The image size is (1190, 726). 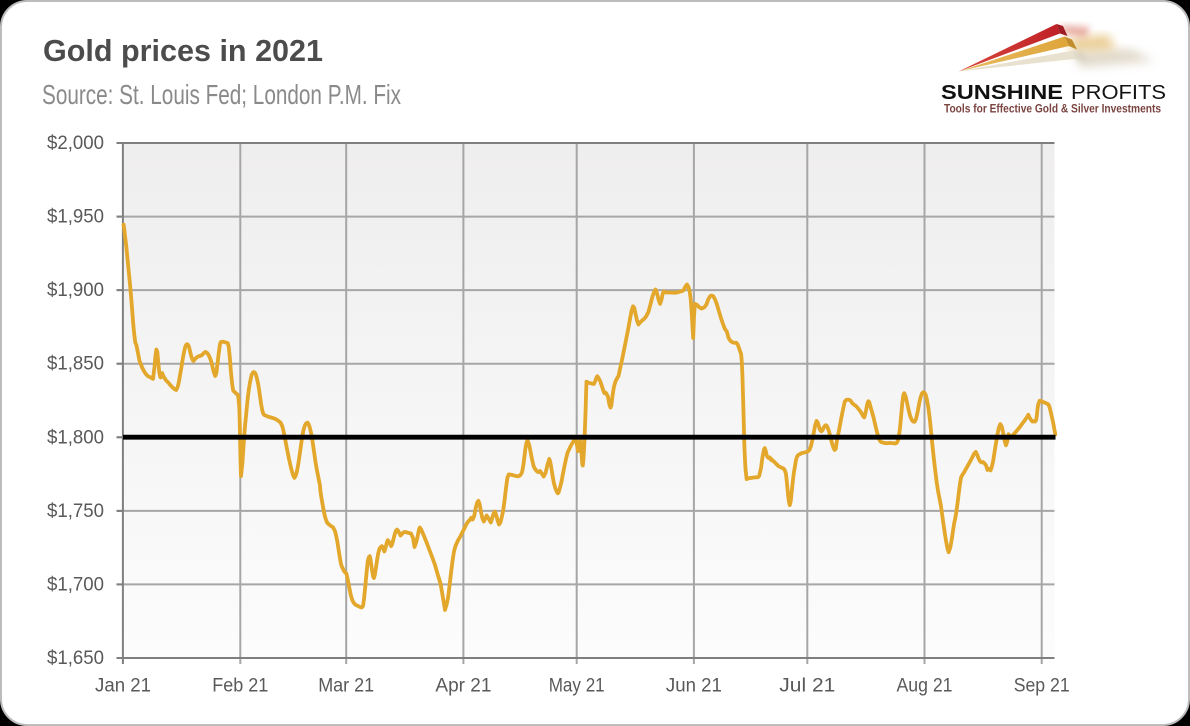 I want to click on svg-text: Jul 21, so click(x=807, y=686).